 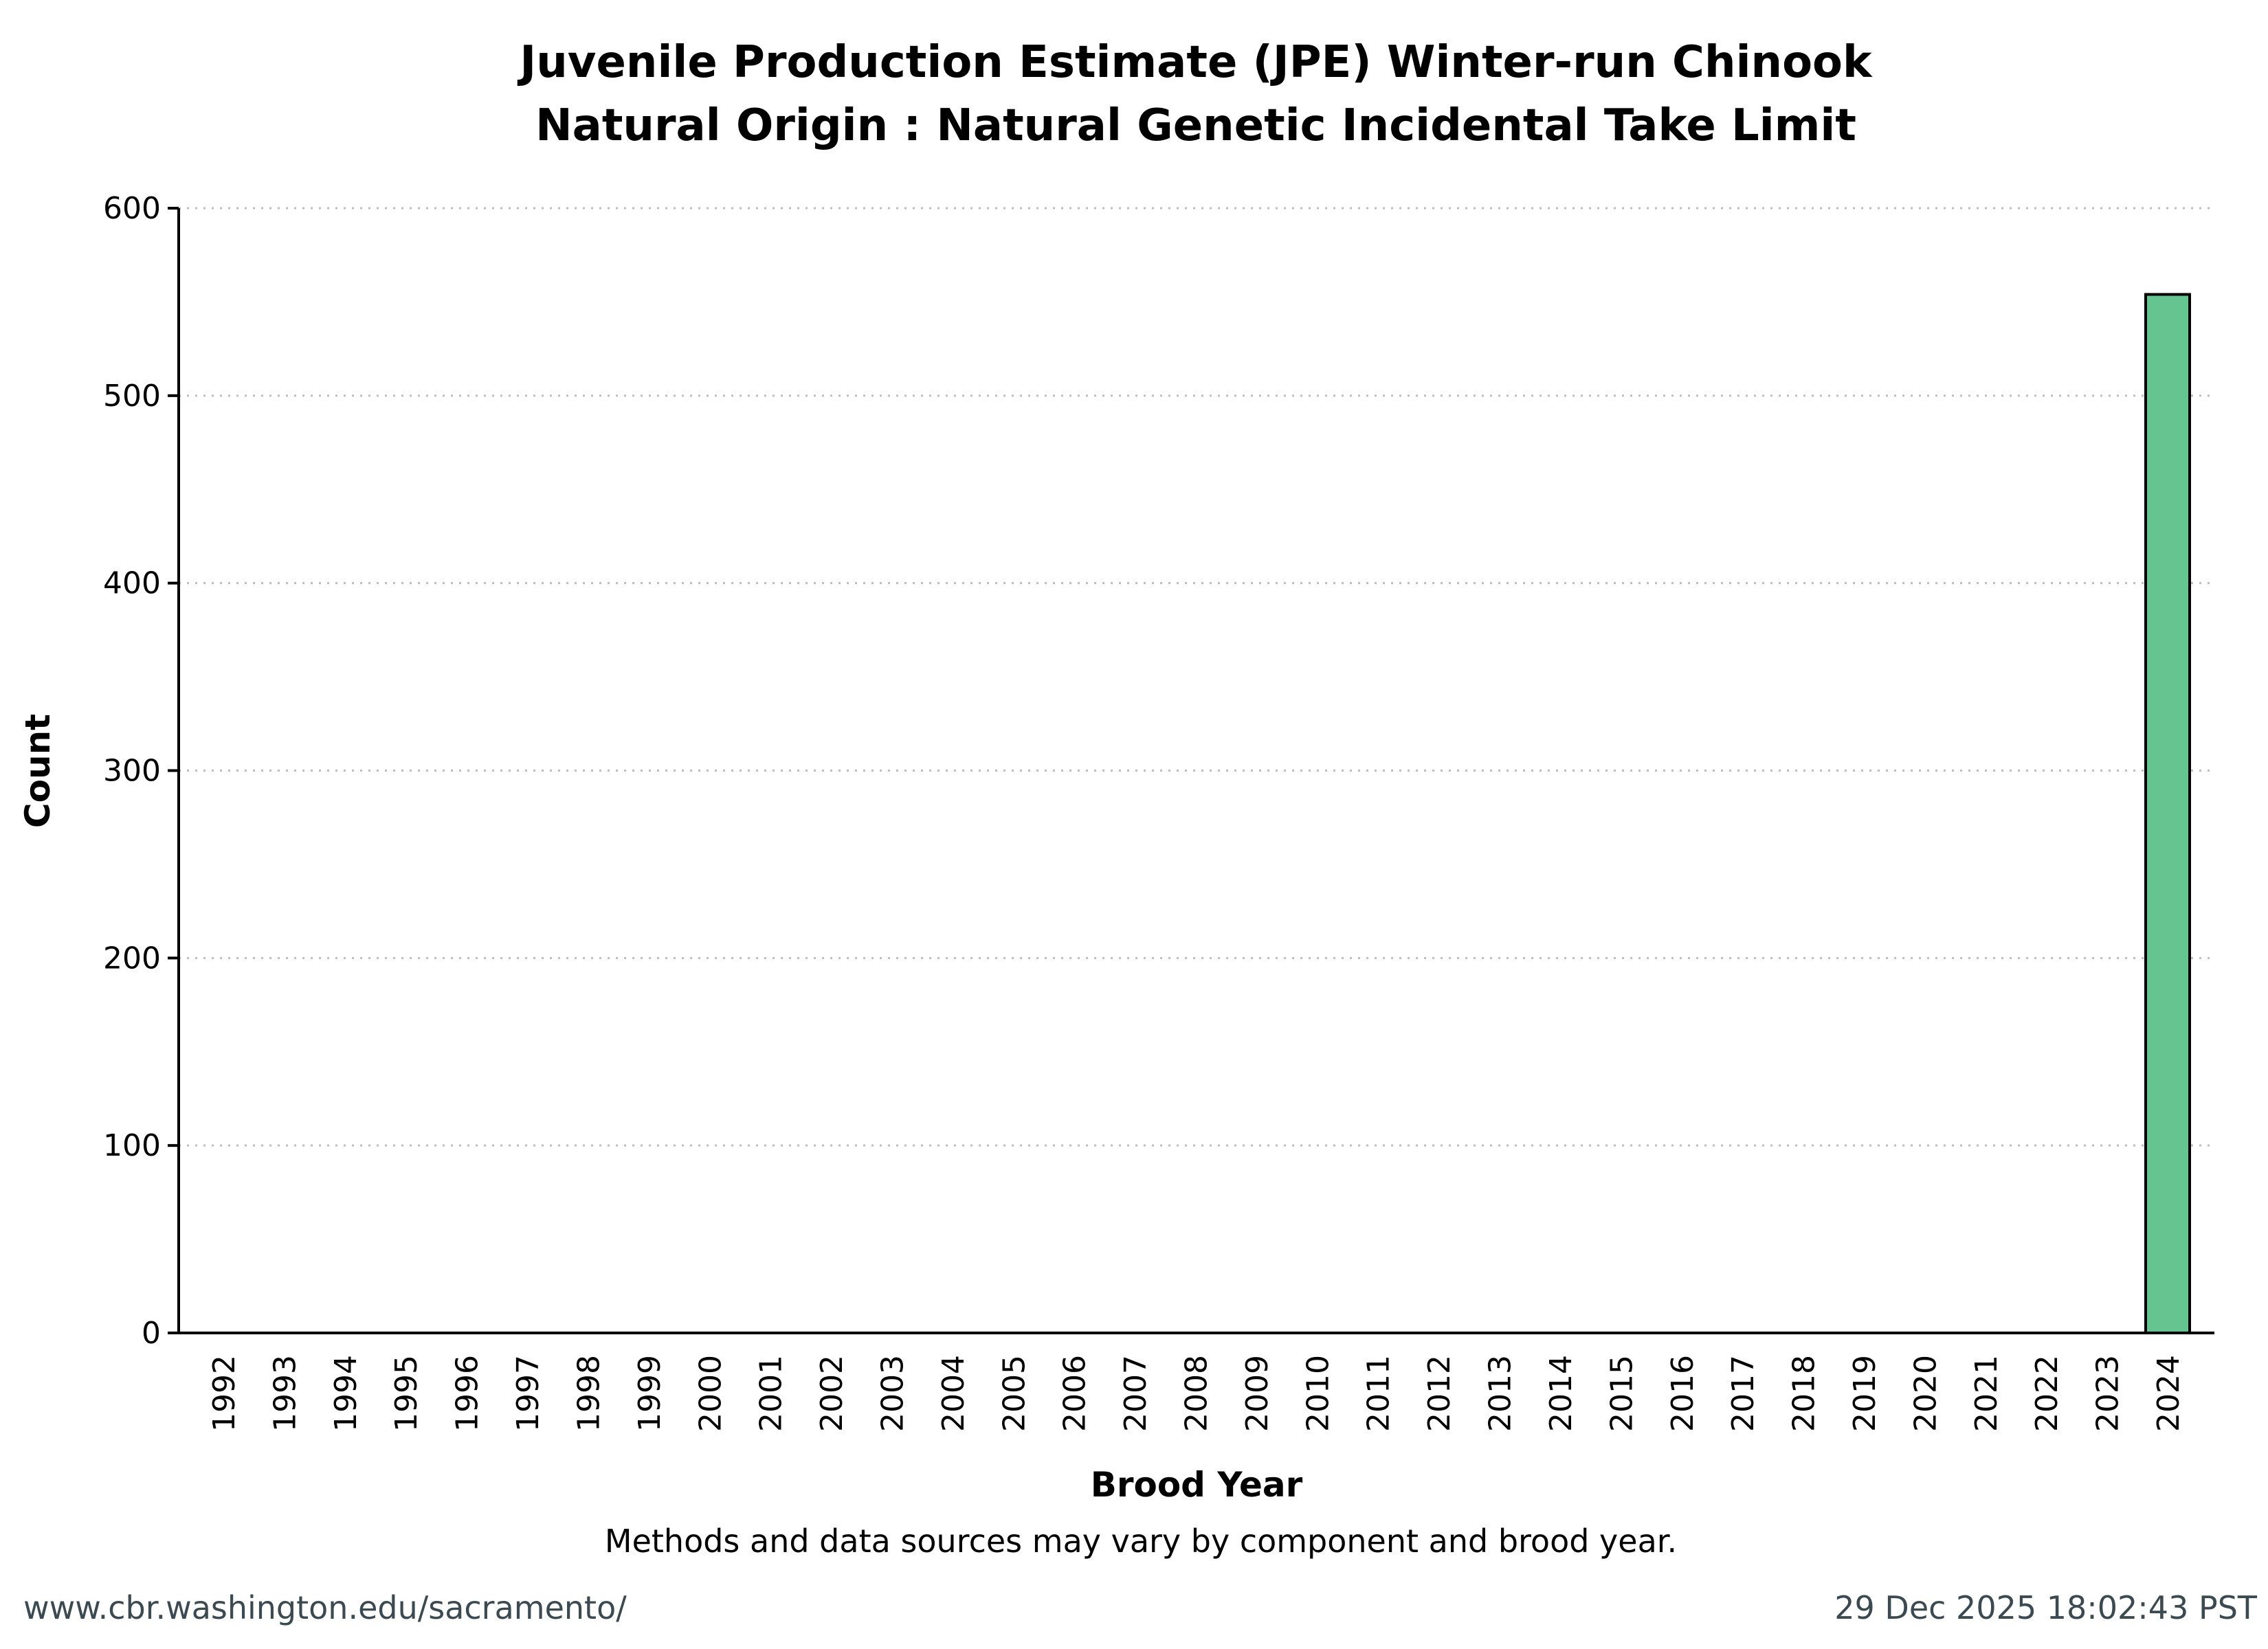 What do you see at coordinates (1622, 1393) in the screenshot?
I see `x-tick-label-2015: 2015` at bounding box center [1622, 1393].